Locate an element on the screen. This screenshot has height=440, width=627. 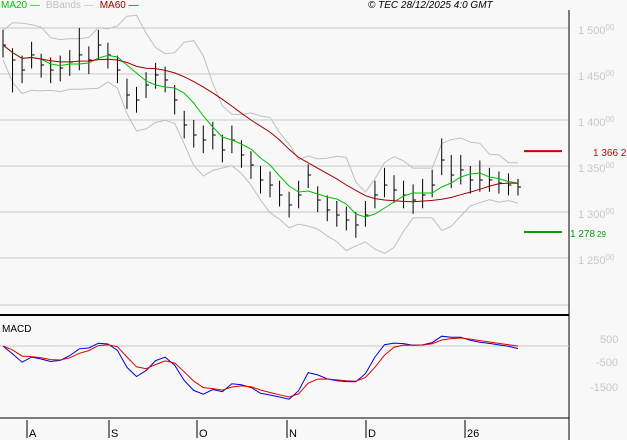
y-tick-label: 1 45000 is located at coordinates (596, 76).